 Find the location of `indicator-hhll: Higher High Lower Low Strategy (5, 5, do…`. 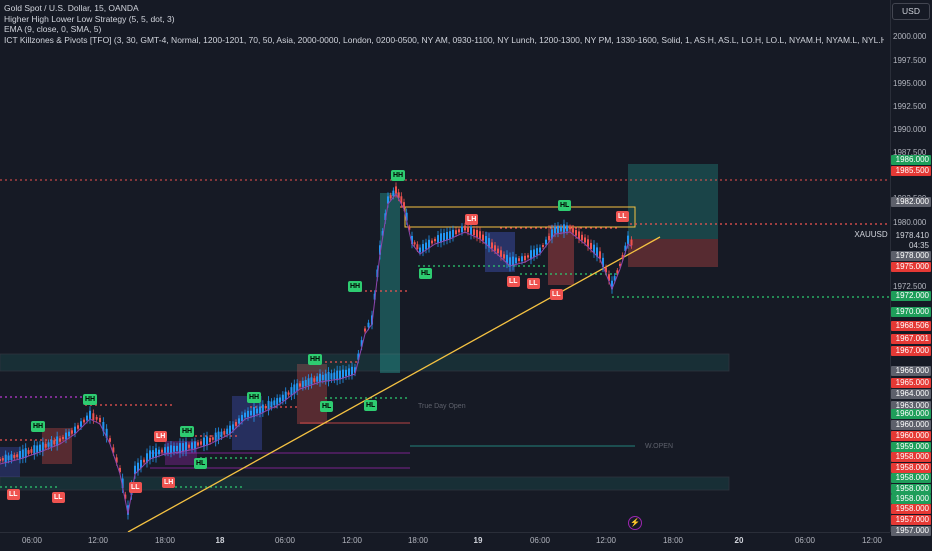

indicator-hhll: Higher High Lower Low Strategy (5, 5, do… is located at coordinates (89, 18).